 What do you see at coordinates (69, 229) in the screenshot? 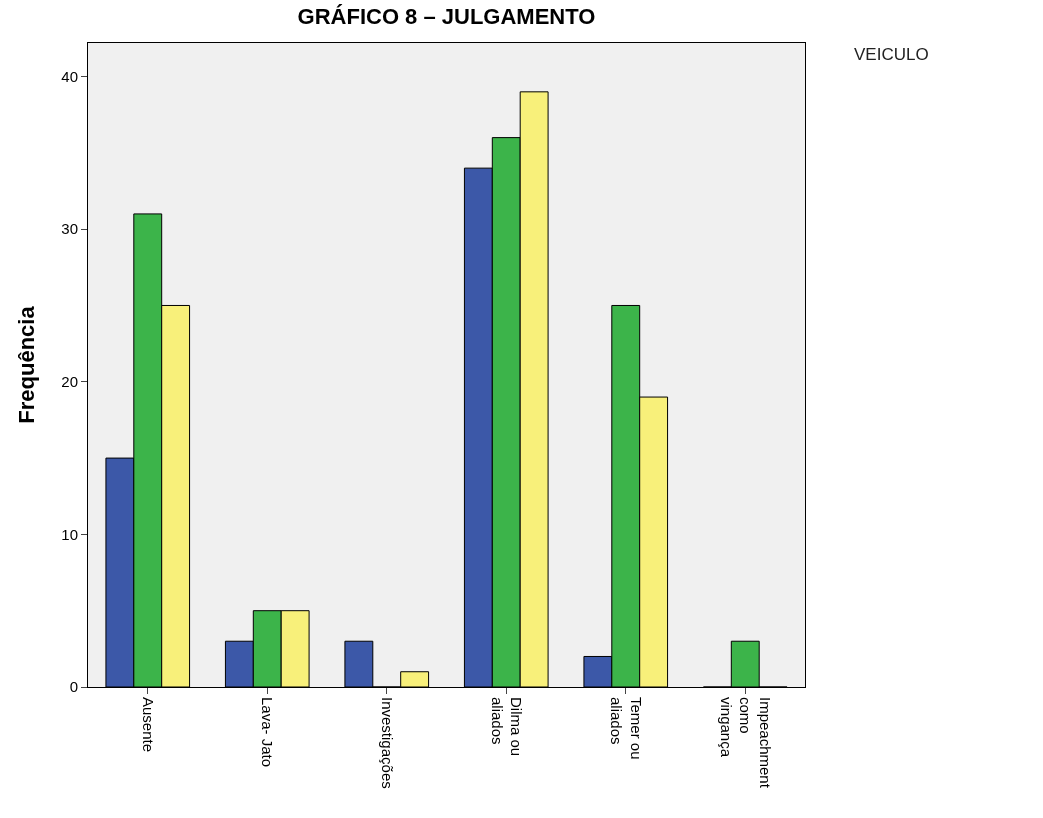
I see `y-tick-label: 30` at bounding box center [69, 229].